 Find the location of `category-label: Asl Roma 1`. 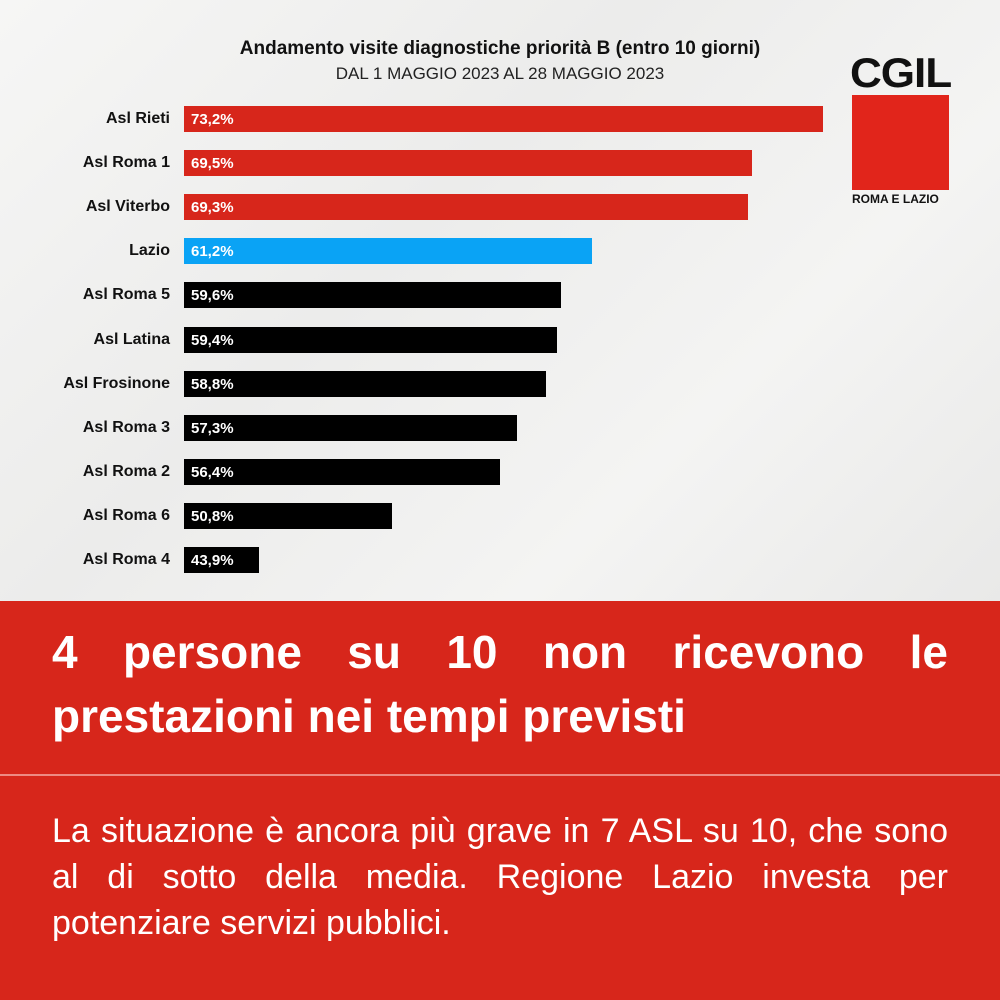

category-label: Asl Roma 1 is located at coordinates (126, 163).